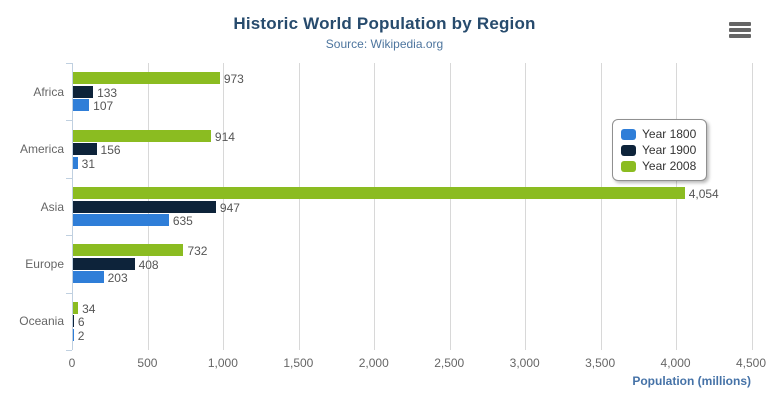  Describe the element at coordinates (384, 44) in the screenshot. I see `chart-subtitle: Source: Wikipedia.org` at that location.